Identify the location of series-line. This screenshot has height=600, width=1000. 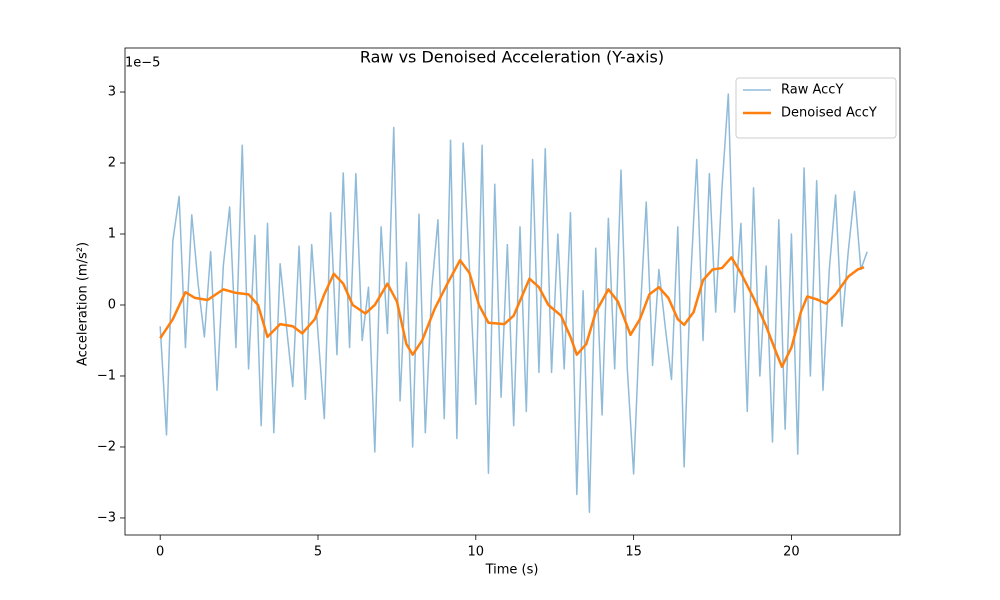
(512, 312).